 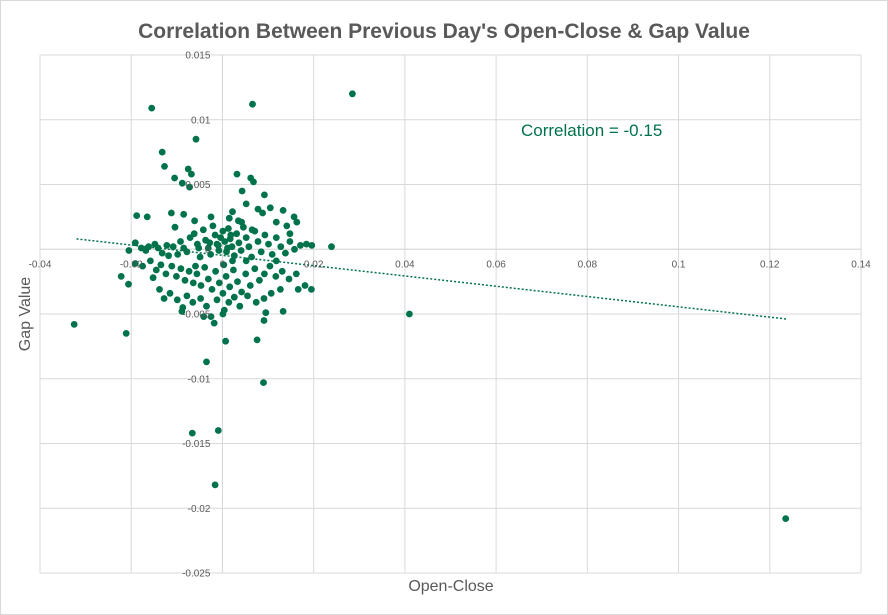 I want to click on y-tick-label: 0.015, so click(x=197, y=56).